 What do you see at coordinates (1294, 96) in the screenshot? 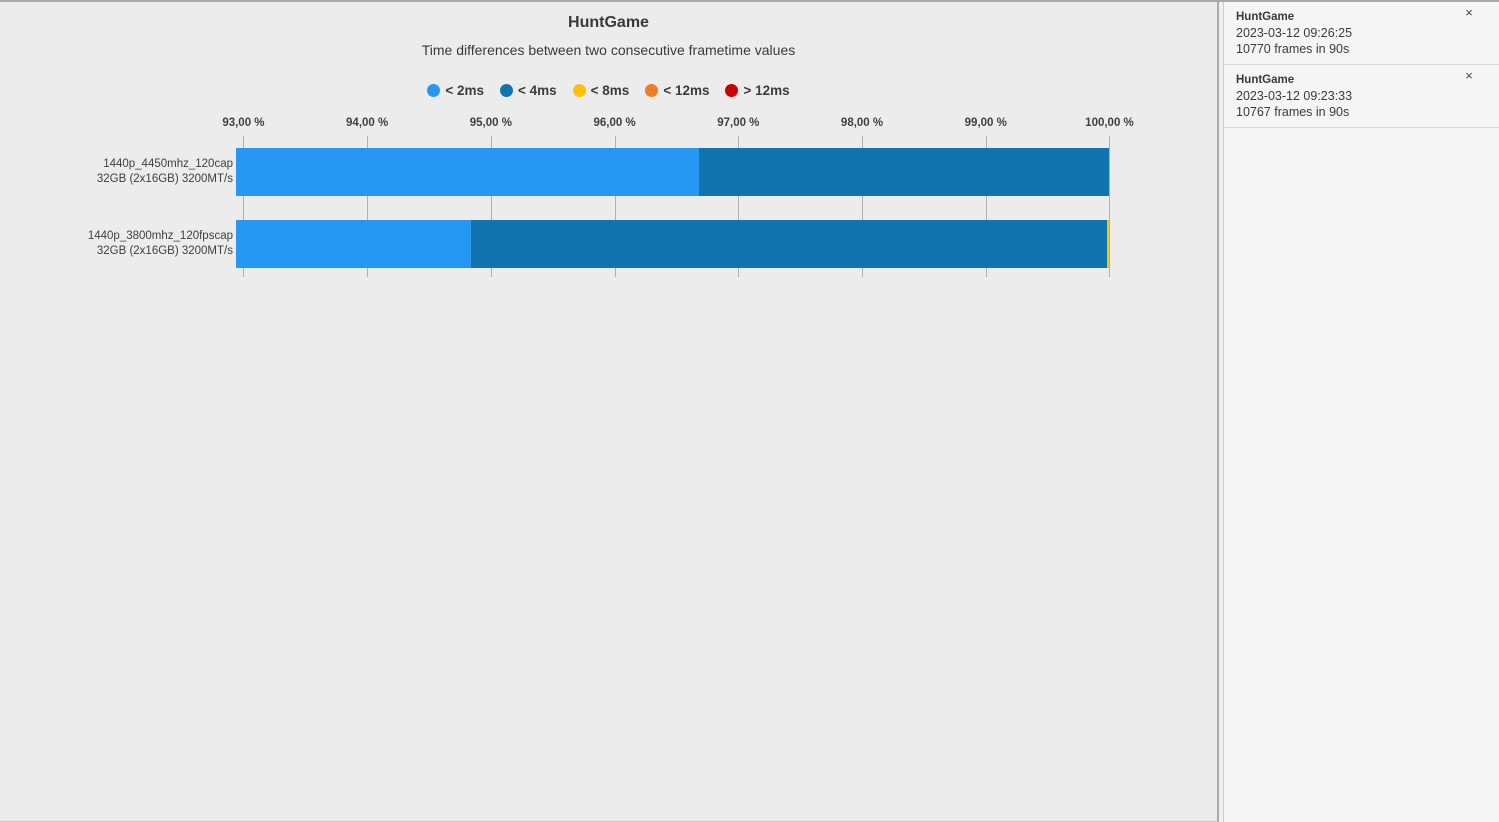
I see `session-datetime: 2023-03-12 09:23:33` at bounding box center [1294, 96].